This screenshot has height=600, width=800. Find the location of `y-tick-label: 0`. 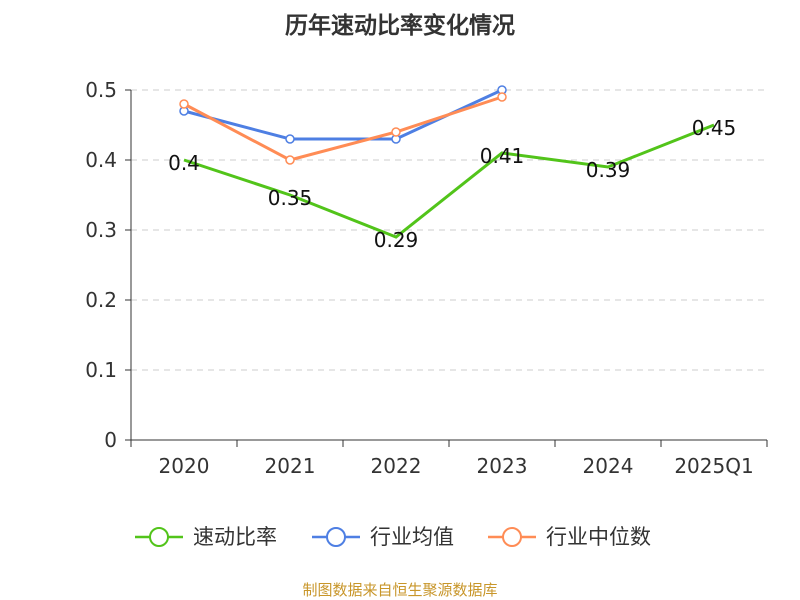

y-tick-label: 0 is located at coordinates (110, 440).